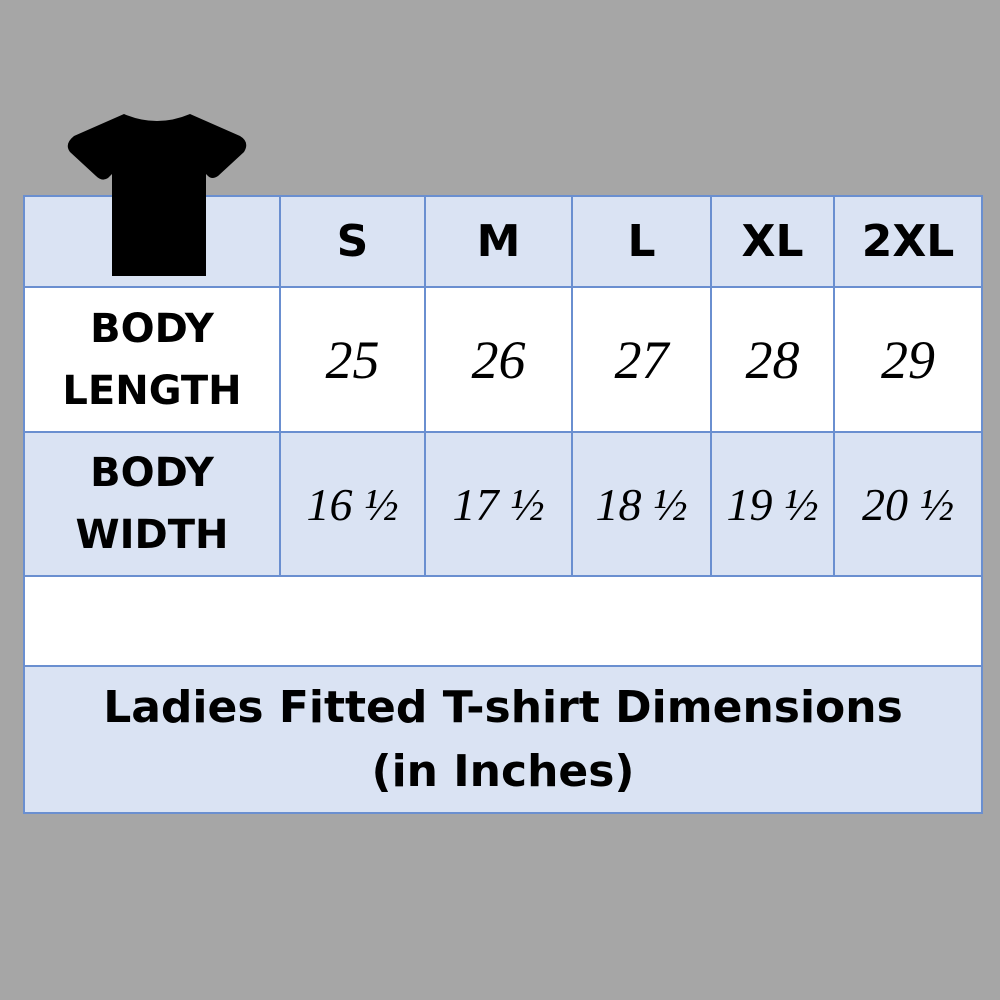 The image size is (1000, 1000). Describe the element at coordinates (641, 359) in the screenshot. I see `value-cell: 27` at that location.